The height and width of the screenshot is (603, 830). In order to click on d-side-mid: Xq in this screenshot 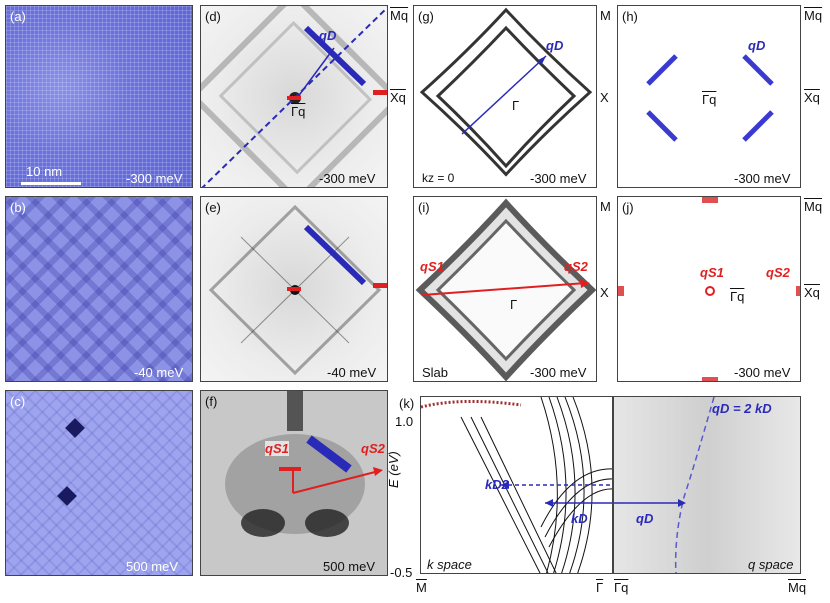, I will do `click(398, 97)`.